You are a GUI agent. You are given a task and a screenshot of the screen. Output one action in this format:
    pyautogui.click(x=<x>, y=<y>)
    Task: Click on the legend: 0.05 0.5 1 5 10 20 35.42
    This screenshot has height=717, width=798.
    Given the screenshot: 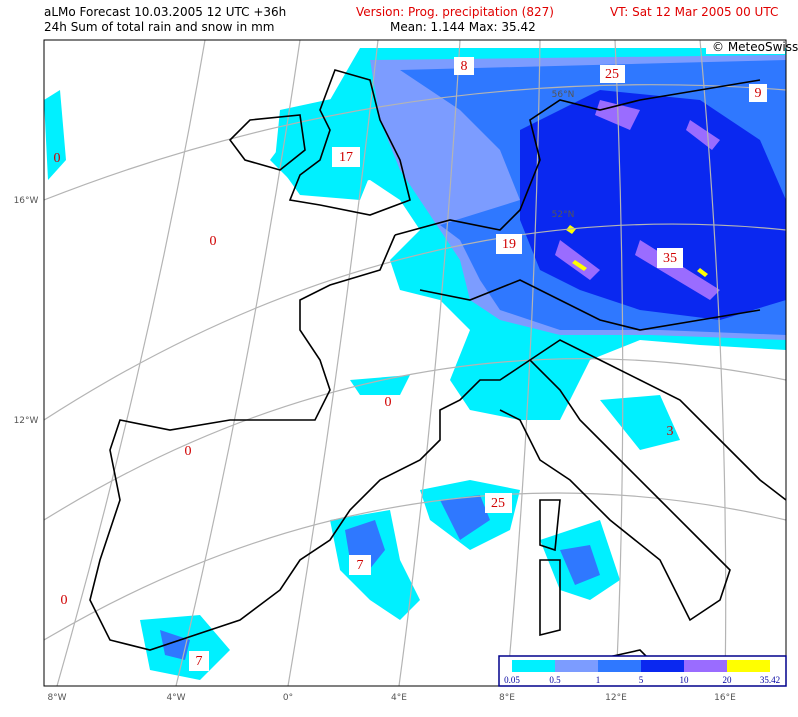 What is the action you would take?
    pyautogui.click(x=642, y=671)
    